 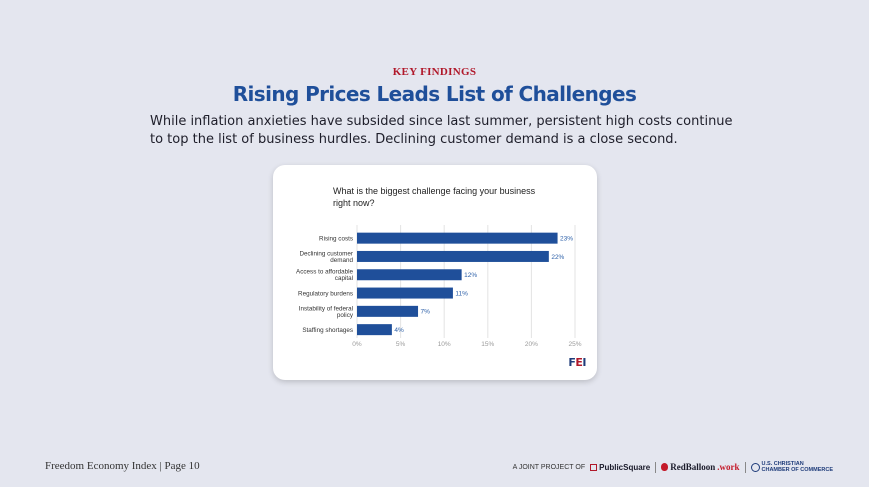 I want to click on bar-value-label: 23%, so click(x=566, y=238).